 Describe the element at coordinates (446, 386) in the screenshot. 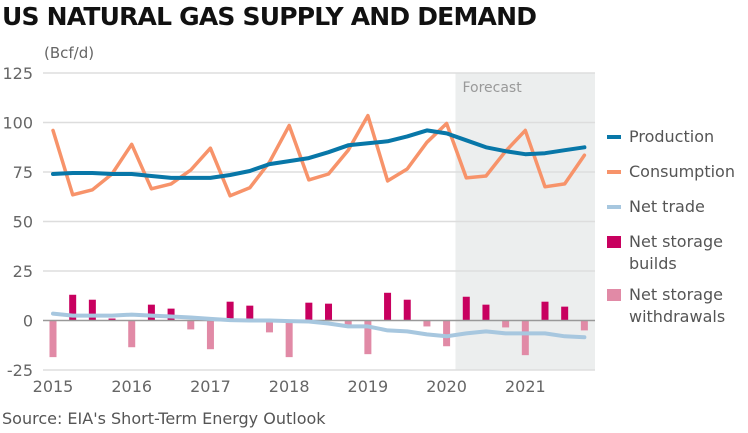

I see `x-tick-label: 2020` at that location.